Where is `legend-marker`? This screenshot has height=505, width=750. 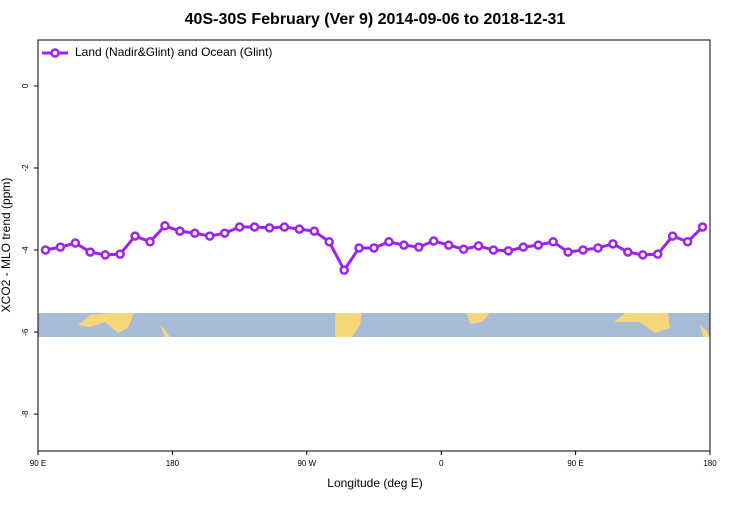
legend-marker is located at coordinates (55, 53).